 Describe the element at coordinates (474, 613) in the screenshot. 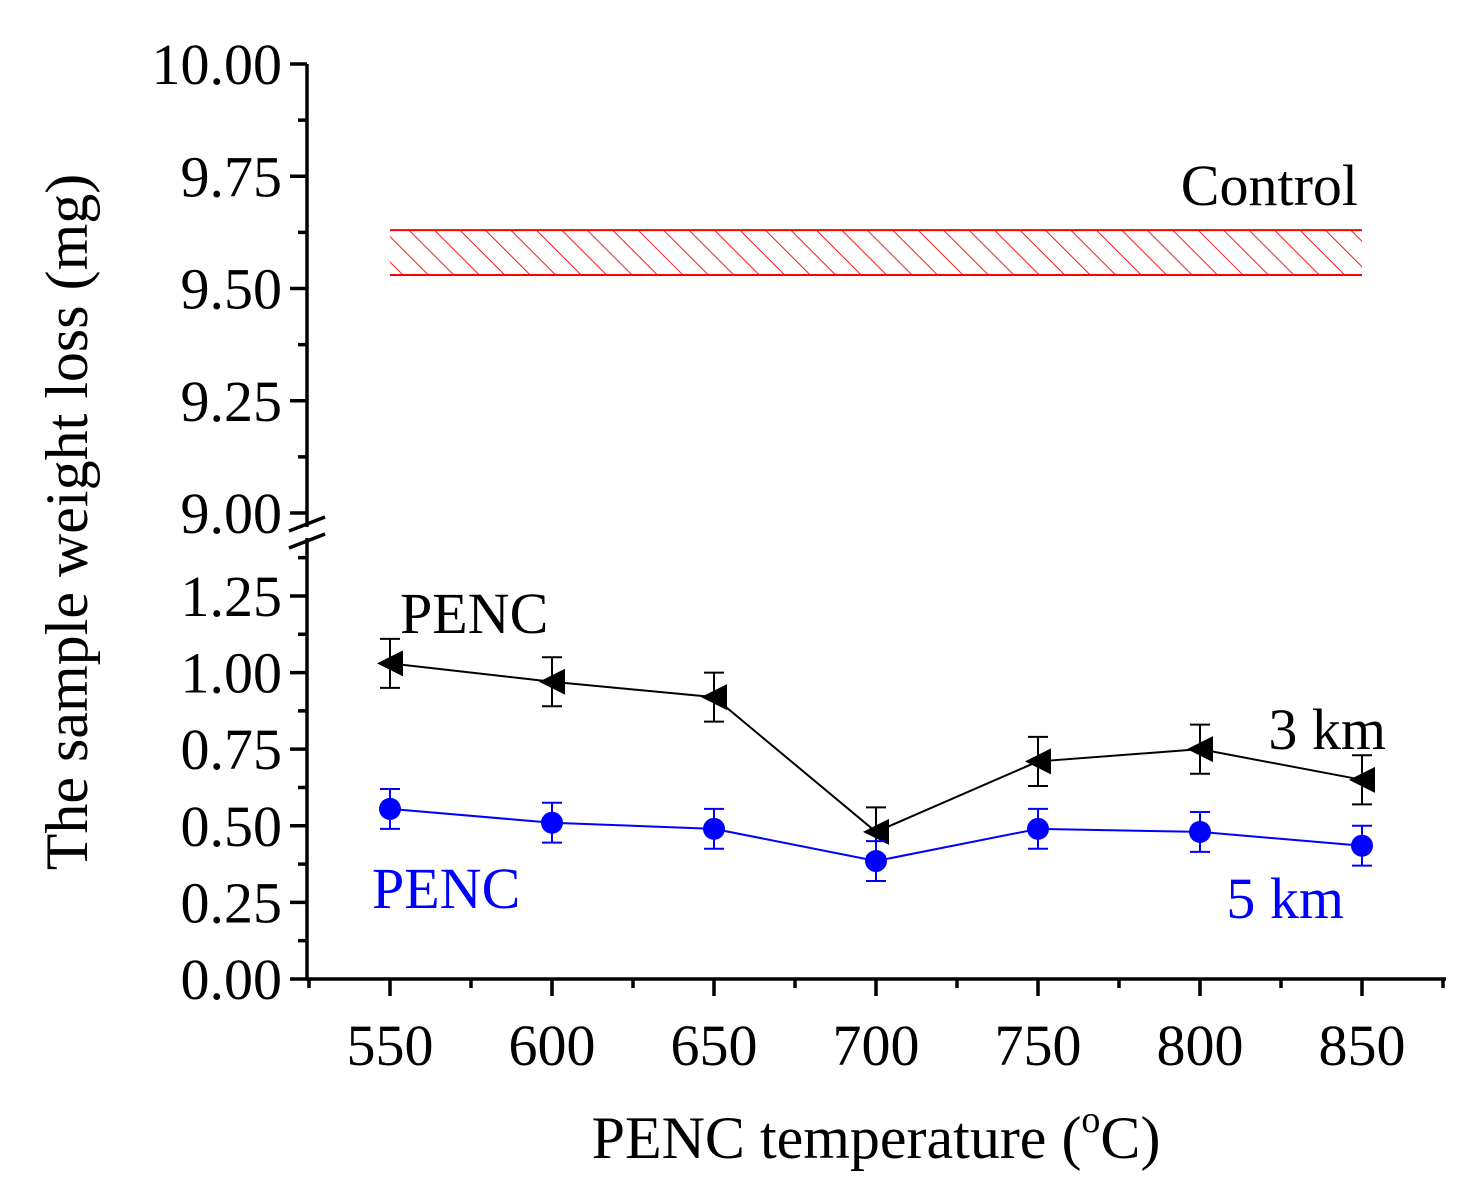

I see `series-label-3km-line1: PENC` at that location.